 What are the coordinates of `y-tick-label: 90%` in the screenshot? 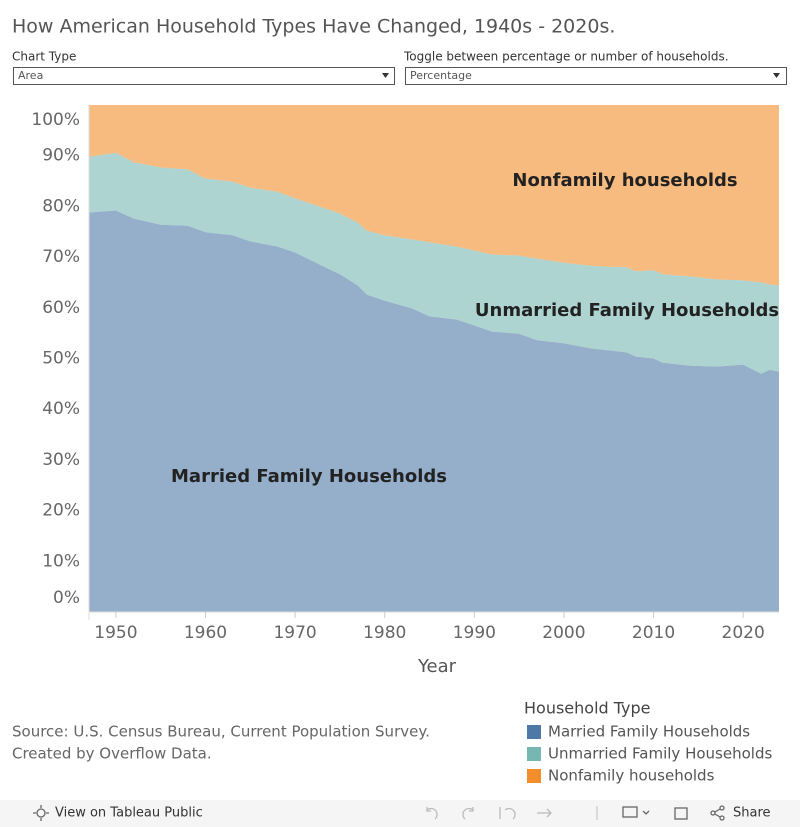 It's located at (61, 156).